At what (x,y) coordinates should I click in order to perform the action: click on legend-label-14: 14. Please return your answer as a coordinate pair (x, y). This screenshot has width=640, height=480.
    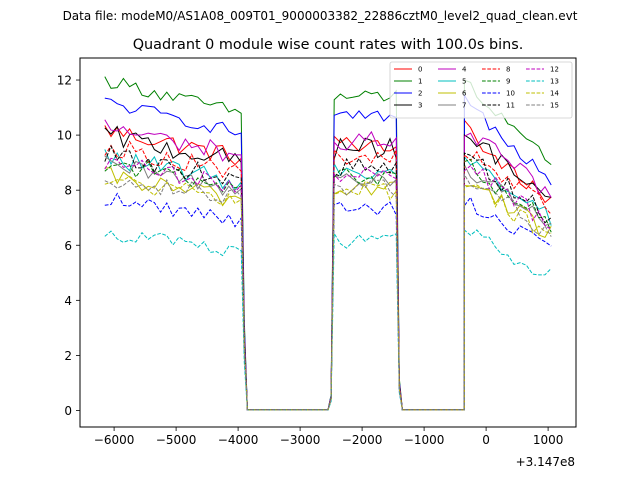
    Looking at the image, I should click on (554, 94).